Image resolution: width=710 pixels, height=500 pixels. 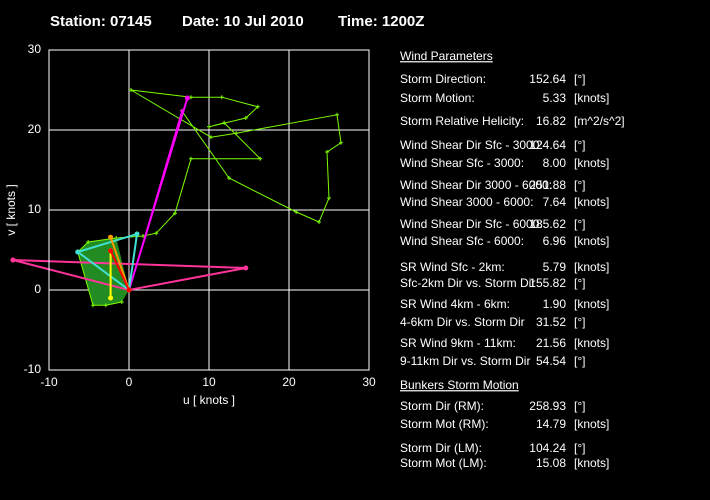 What do you see at coordinates (555, 241) in the screenshot?
I see `param-value: 6.96` at bounding box center [555, 241].